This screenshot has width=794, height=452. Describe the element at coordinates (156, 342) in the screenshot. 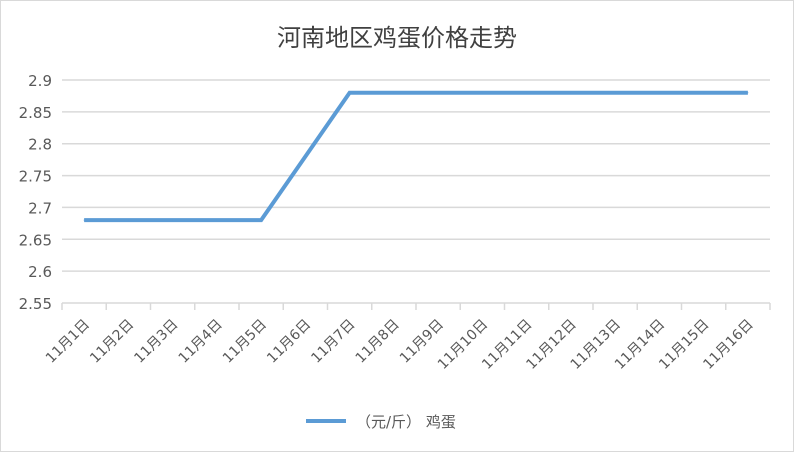

I see `x-tick-label: 11月3日` at that location.